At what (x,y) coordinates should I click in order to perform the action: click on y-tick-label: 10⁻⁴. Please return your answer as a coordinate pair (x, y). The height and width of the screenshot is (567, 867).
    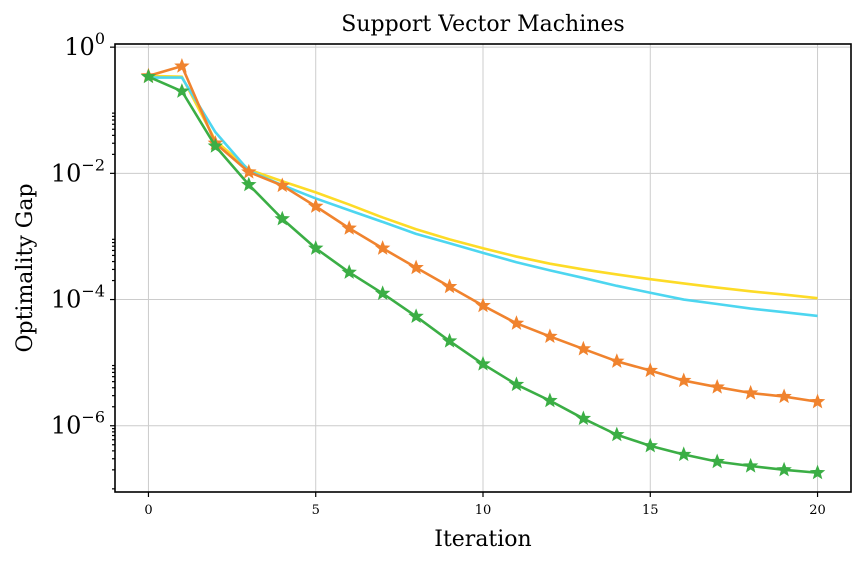
    Looking at the image, I should click on (78, 298).